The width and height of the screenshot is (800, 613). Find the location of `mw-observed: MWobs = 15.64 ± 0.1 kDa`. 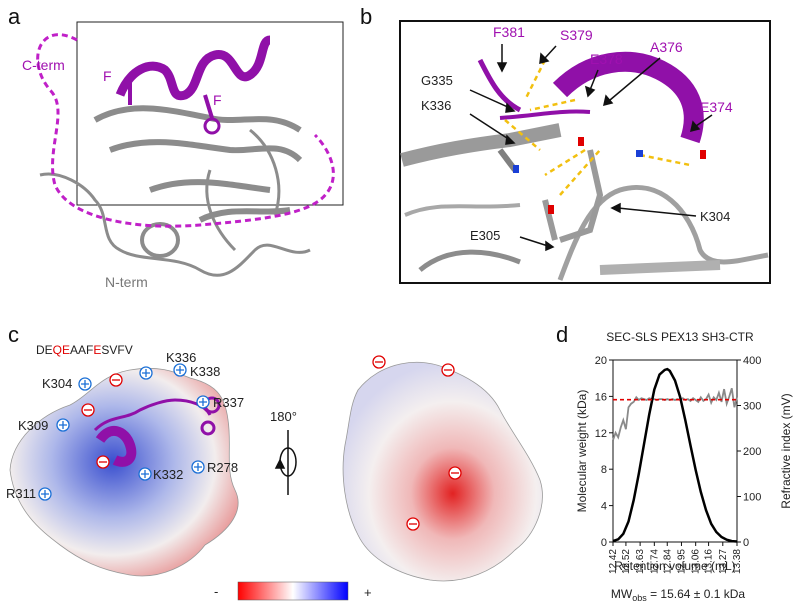

mw-observed: MWobs = 15.64 ± 0.1 kDa is located at coordinates (678, 595).